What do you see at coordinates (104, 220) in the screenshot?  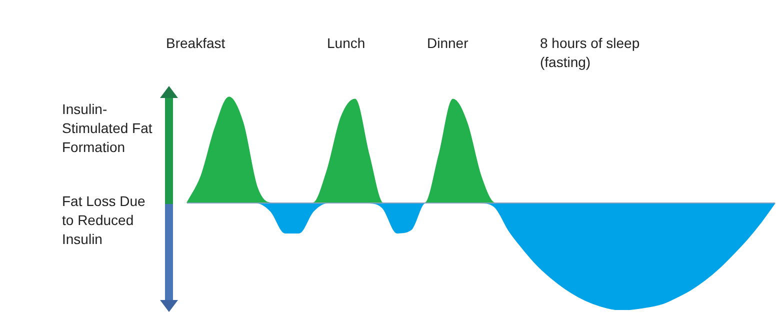 I see `text: Fat Loss Due to Reduced Insulin` at bounding box center [104, 220].